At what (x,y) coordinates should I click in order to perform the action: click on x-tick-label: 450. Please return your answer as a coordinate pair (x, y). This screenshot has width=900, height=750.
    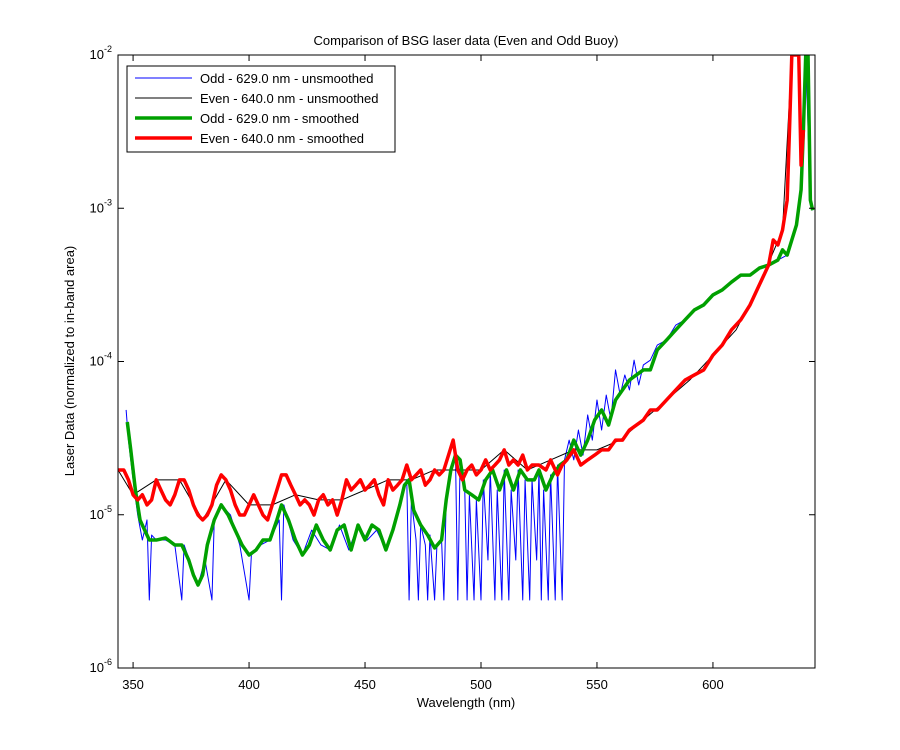
    Looking at the image, I should click on (365, 684).